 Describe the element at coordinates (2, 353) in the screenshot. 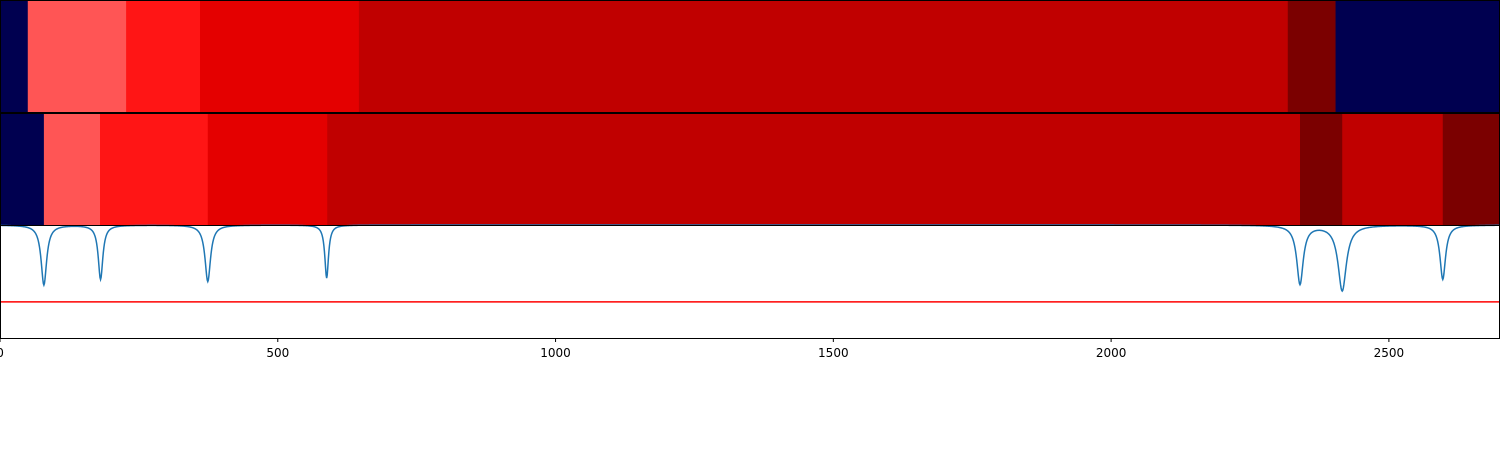

I see `x-tick-label-0: 0` at that location.